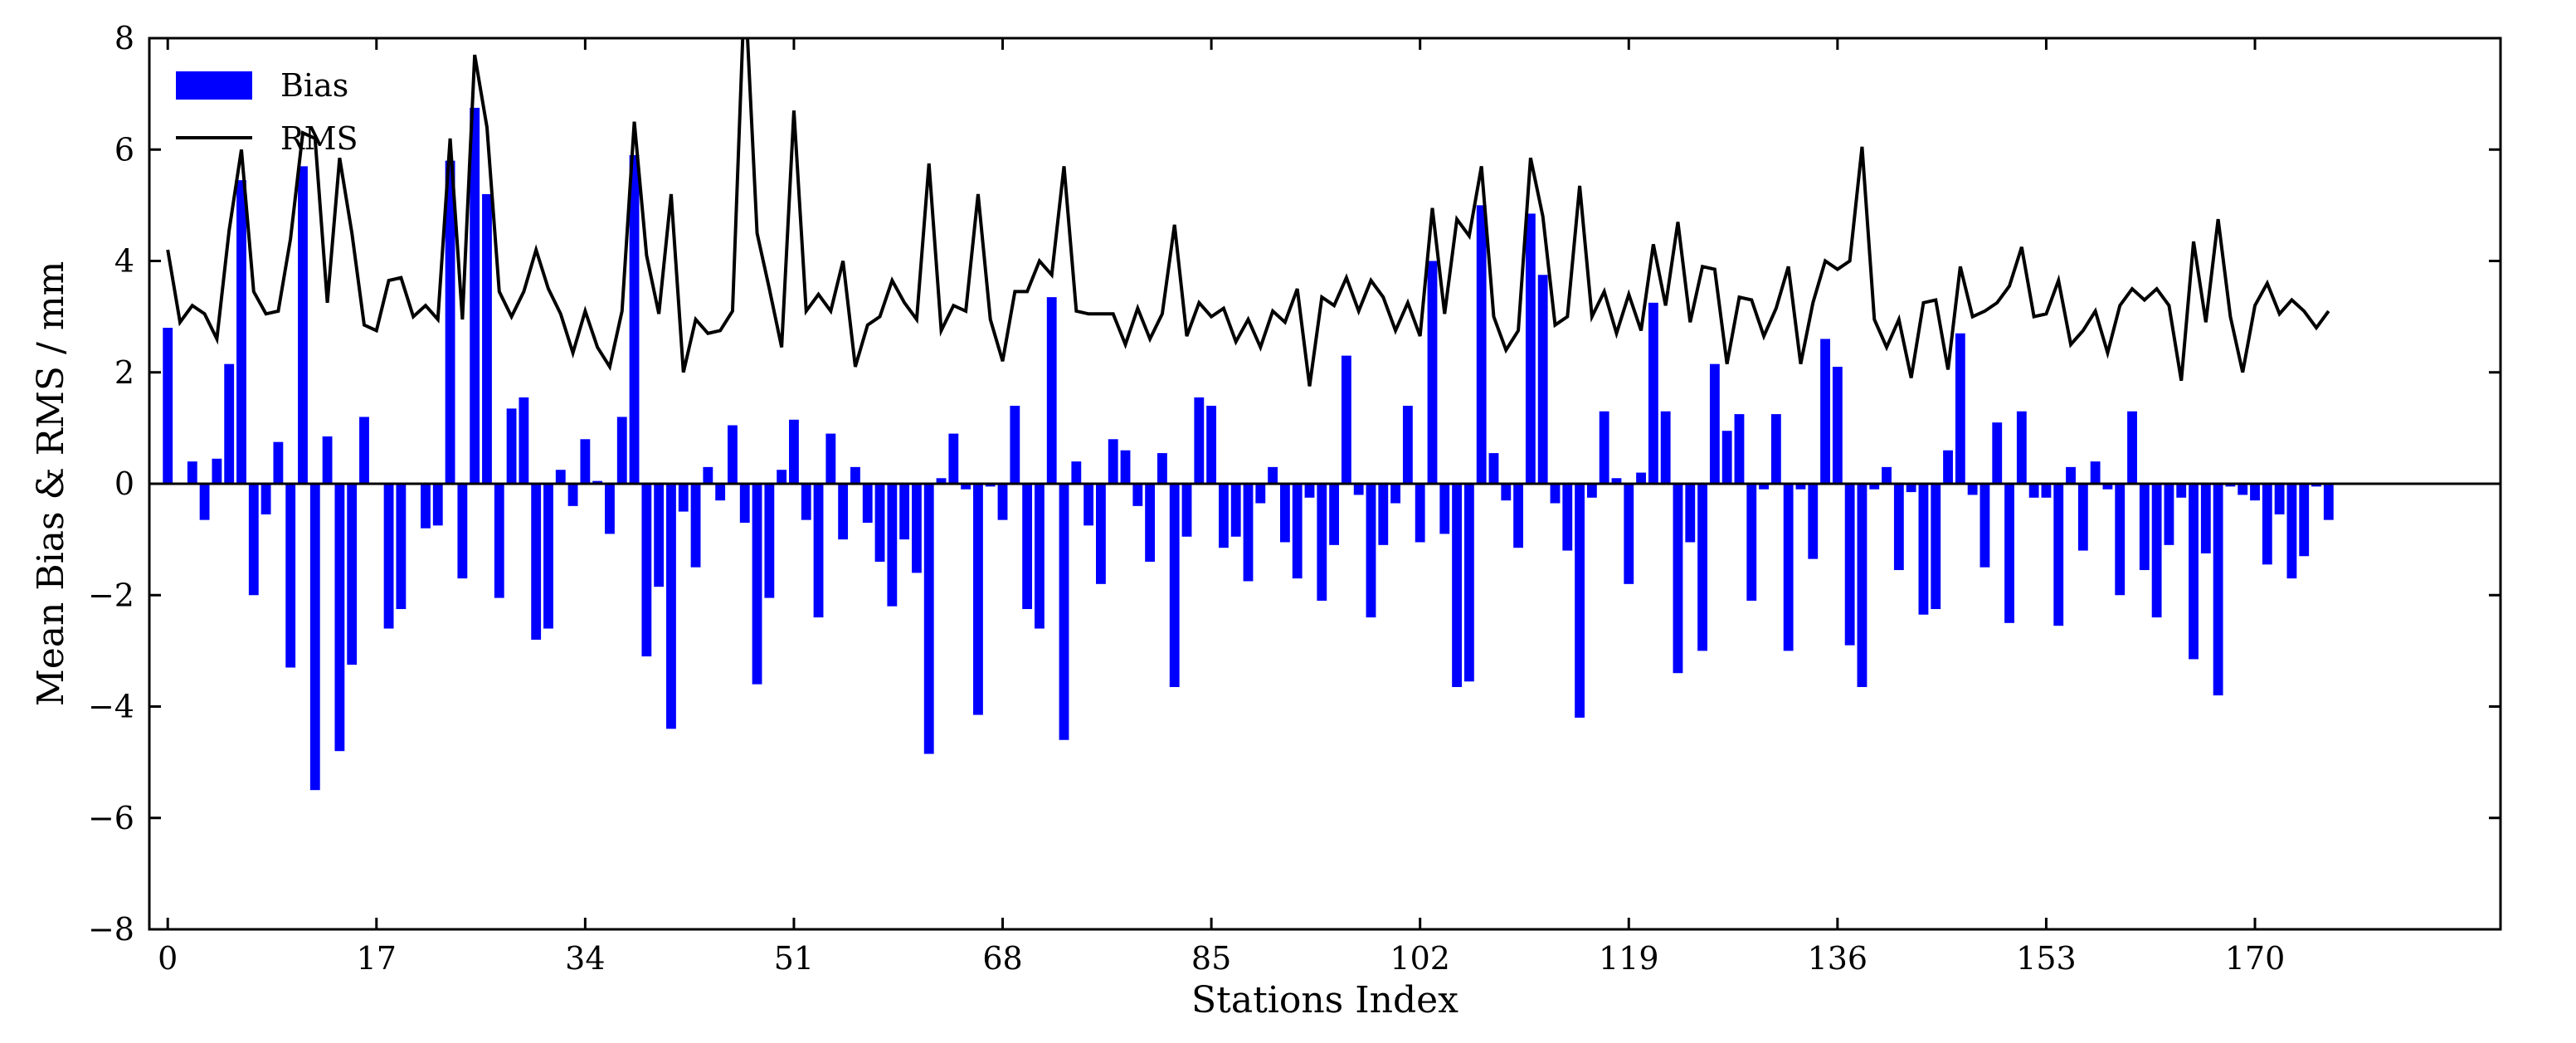 The height and width of the screenshot is (1043, 2576). What do you see at coordinates (124, 38) in the screenshot?
I see `y-tick-label: 8` at bounding box center [124, 38].